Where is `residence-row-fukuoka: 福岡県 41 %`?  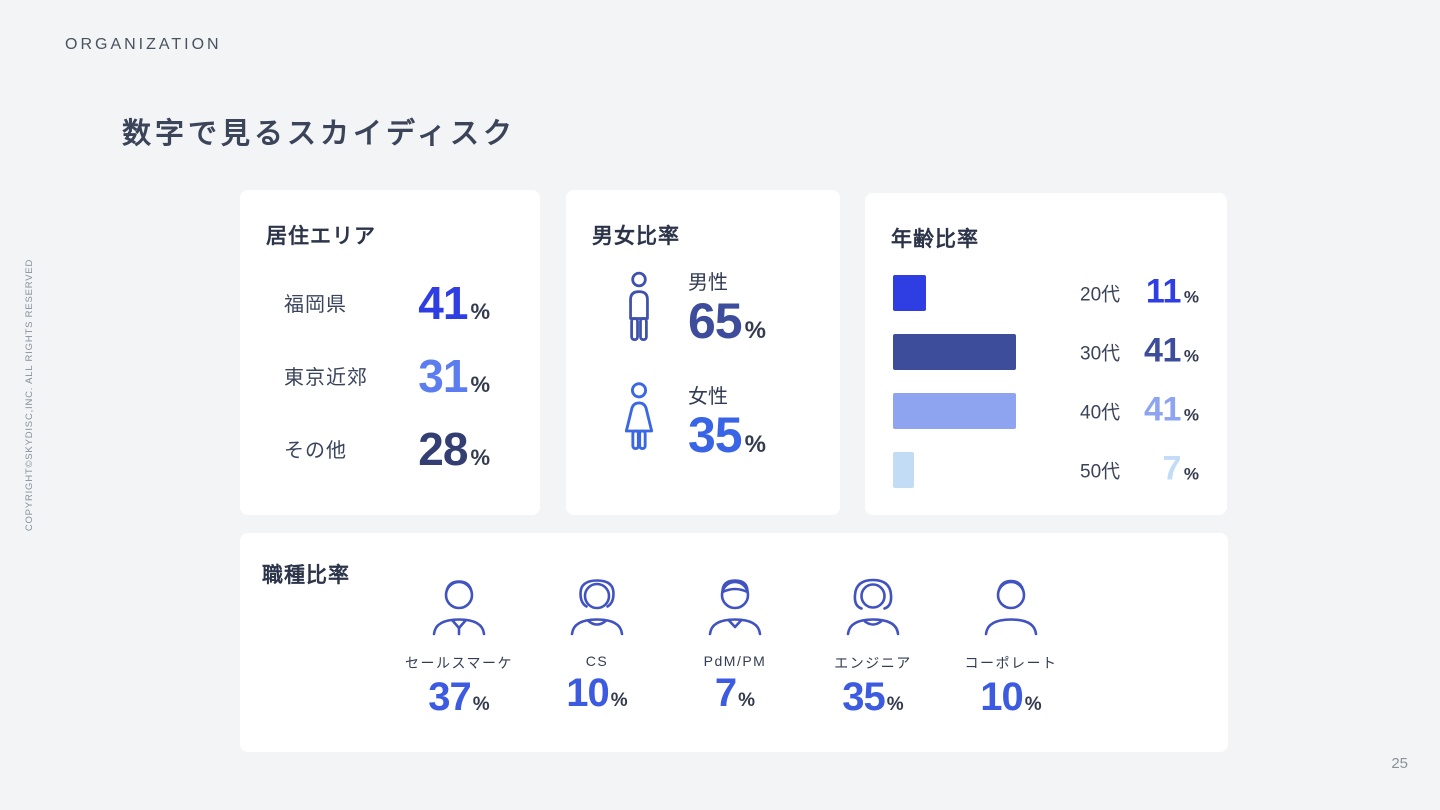
residence-row-fukuoka: 福岡県 41 % is located at coordinates (390, 302).